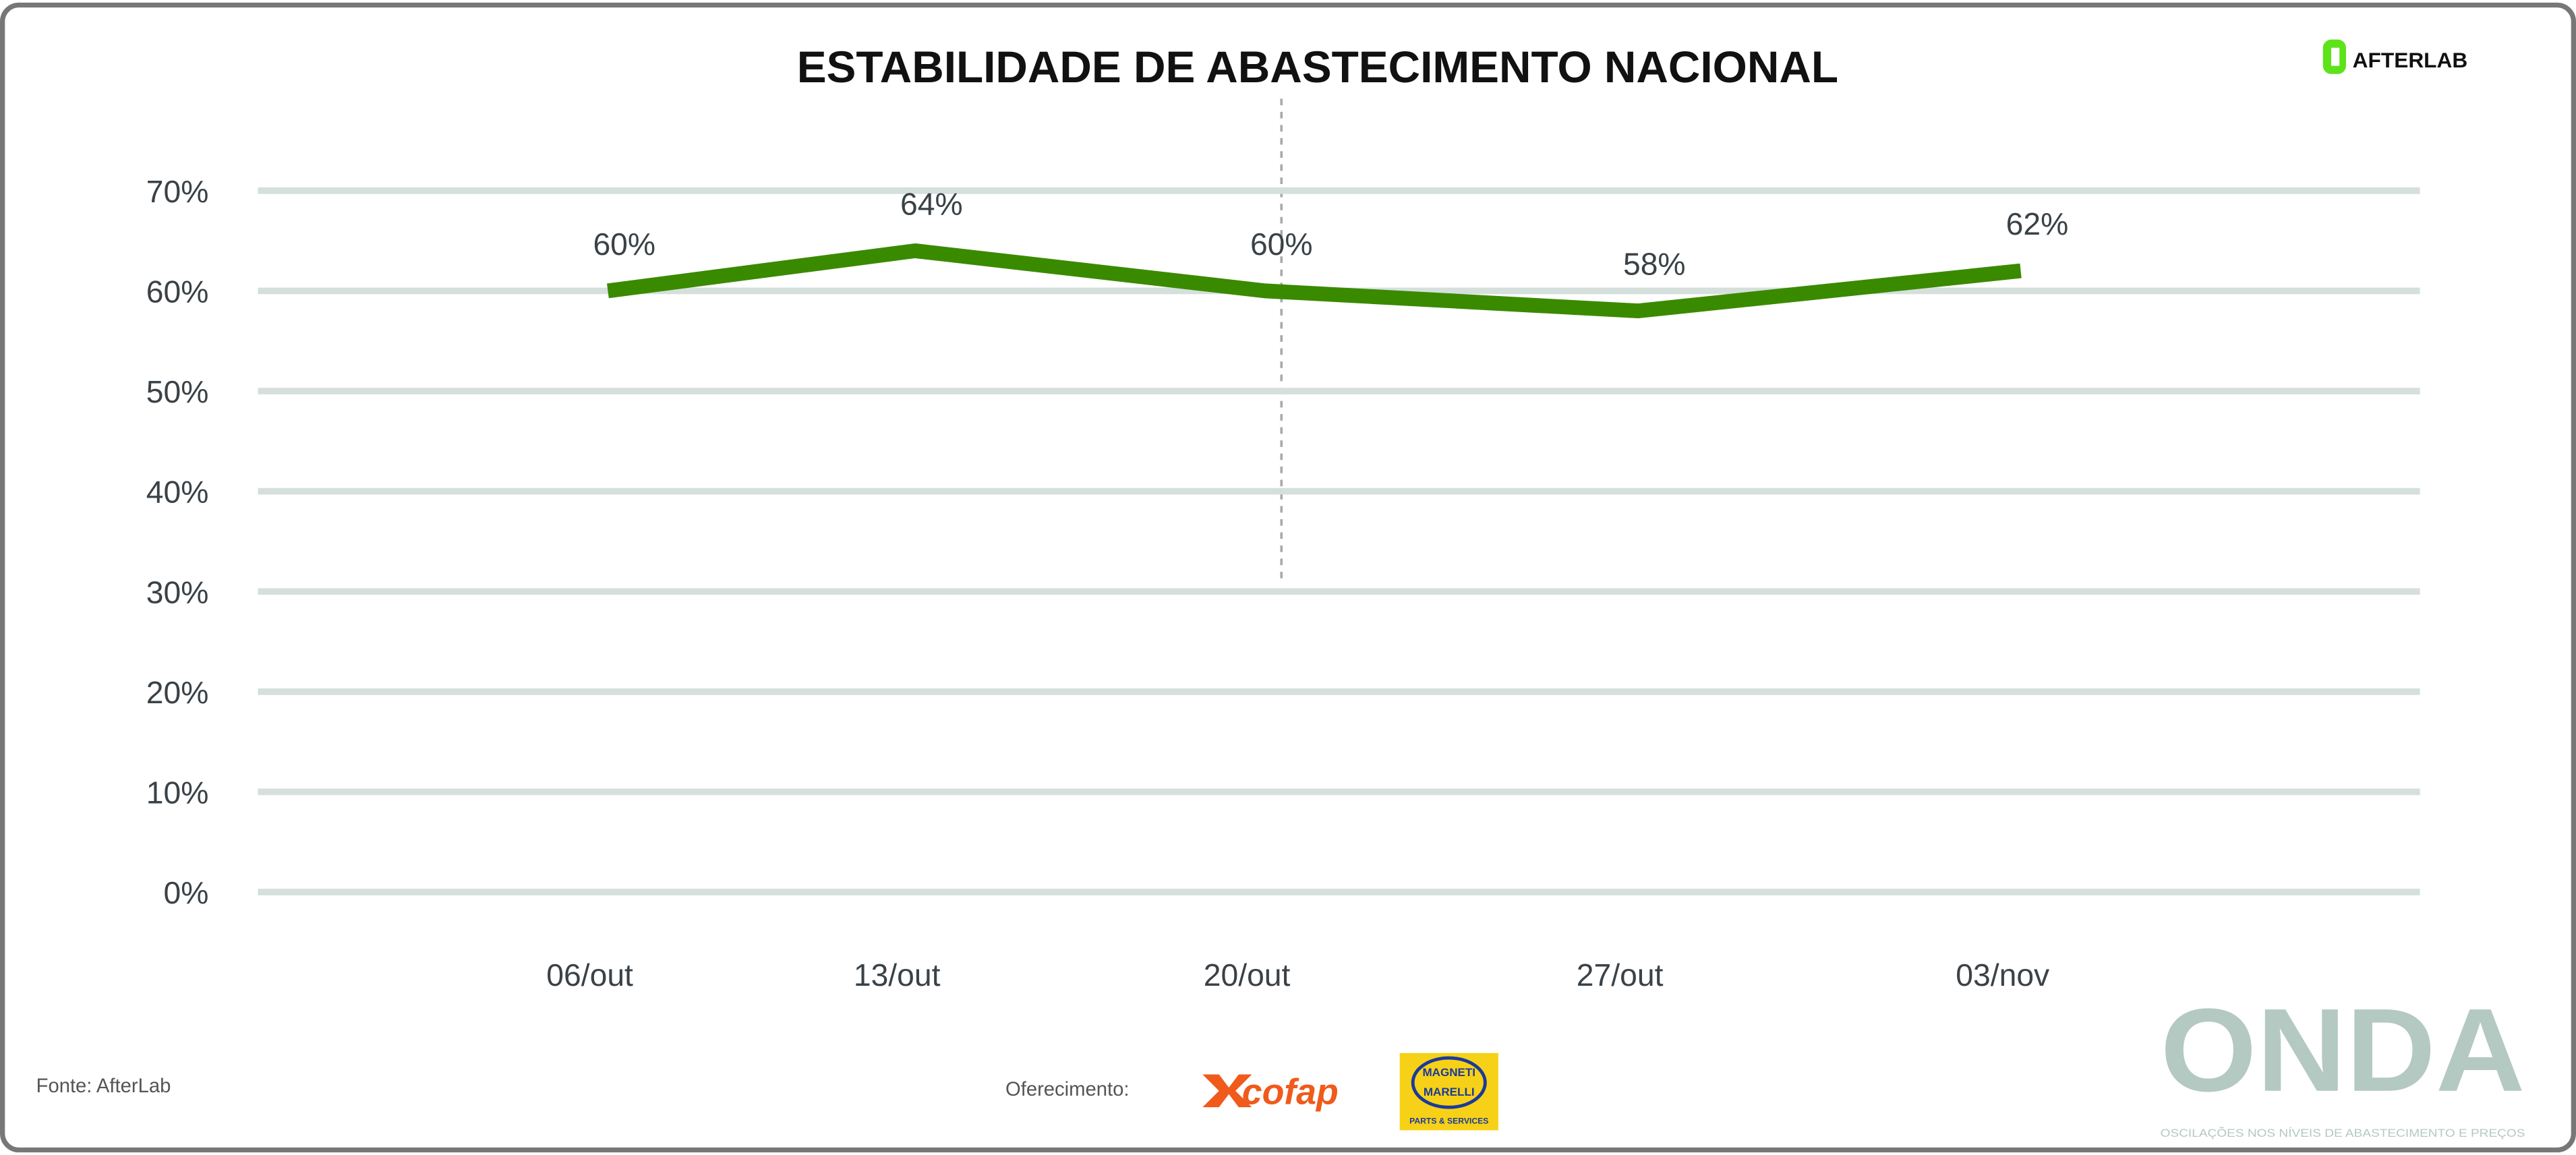  I want to click on data-label: 62%, so click(2038, 223).